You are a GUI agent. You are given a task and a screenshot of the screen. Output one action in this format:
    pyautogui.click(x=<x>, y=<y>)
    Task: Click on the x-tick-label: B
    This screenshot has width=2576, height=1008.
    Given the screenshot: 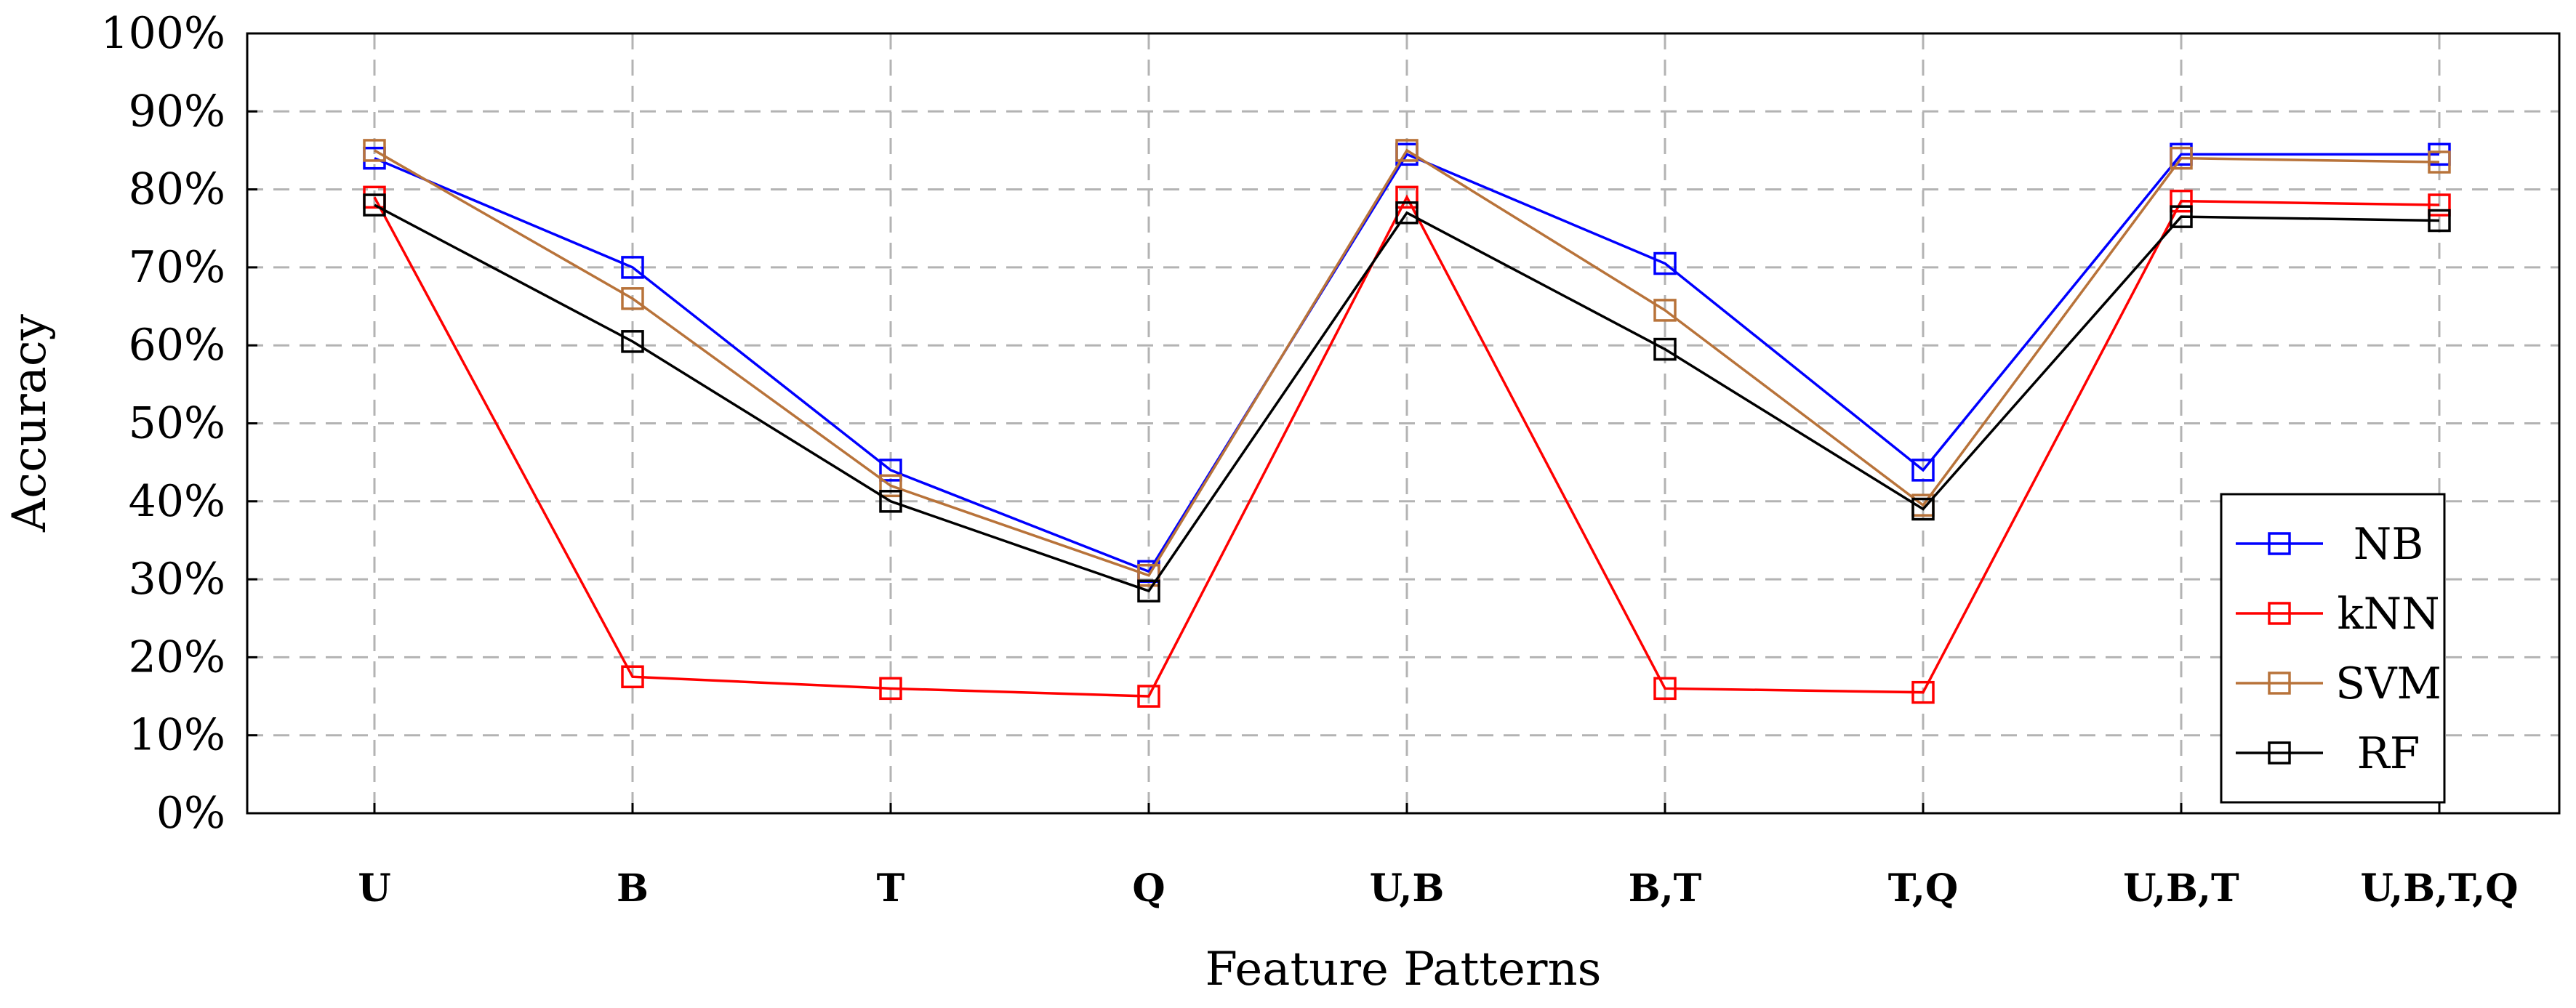 What is the action you would take?
    pyautogui.click(x=633, y=888)
    